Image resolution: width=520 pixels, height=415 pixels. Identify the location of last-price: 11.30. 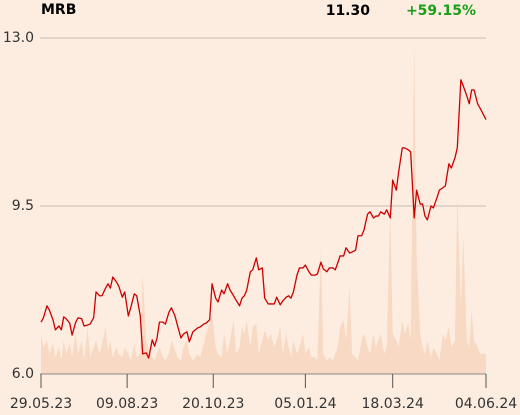
(348, 11).